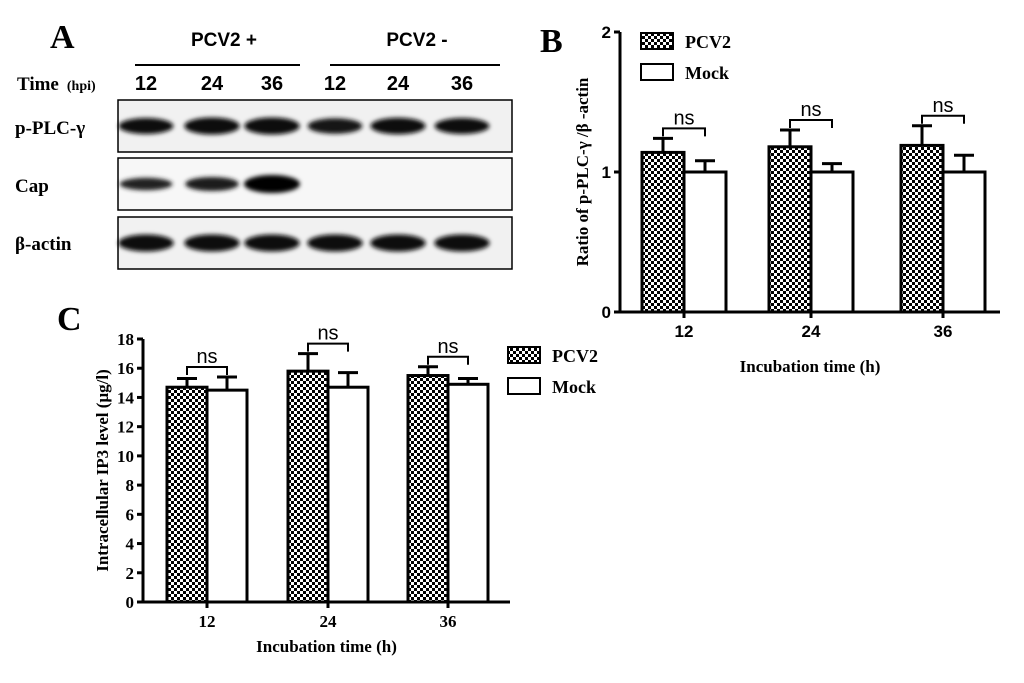 This screenshot has height=683, width=1024. Describe the element at coordinates (38, 84) in the screenshot. I see `time-text: Time` at that location.